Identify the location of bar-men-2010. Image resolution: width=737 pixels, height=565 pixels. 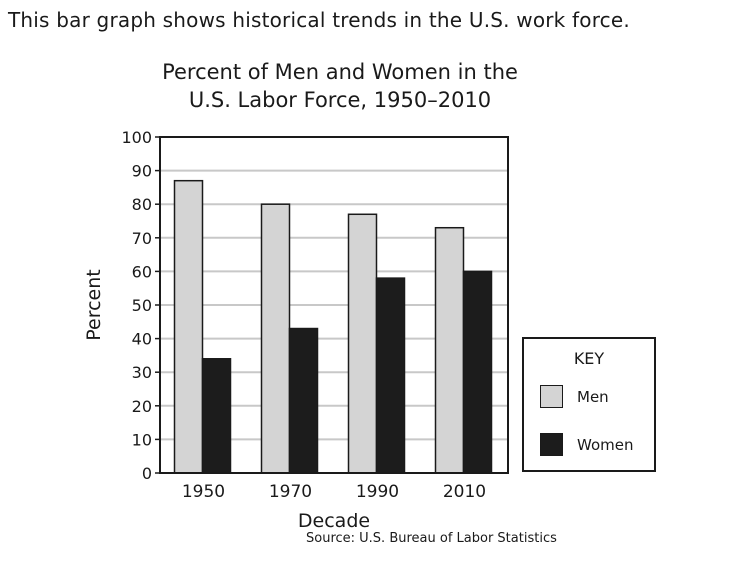
(449, 350).